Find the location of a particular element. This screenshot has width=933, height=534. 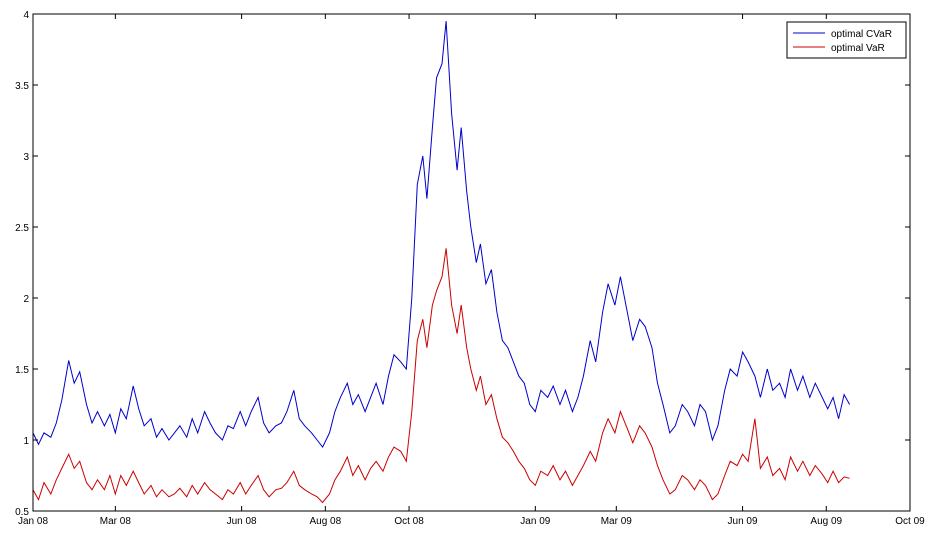

y-tick-label: 1.5 is located at coordinates (22, 370).